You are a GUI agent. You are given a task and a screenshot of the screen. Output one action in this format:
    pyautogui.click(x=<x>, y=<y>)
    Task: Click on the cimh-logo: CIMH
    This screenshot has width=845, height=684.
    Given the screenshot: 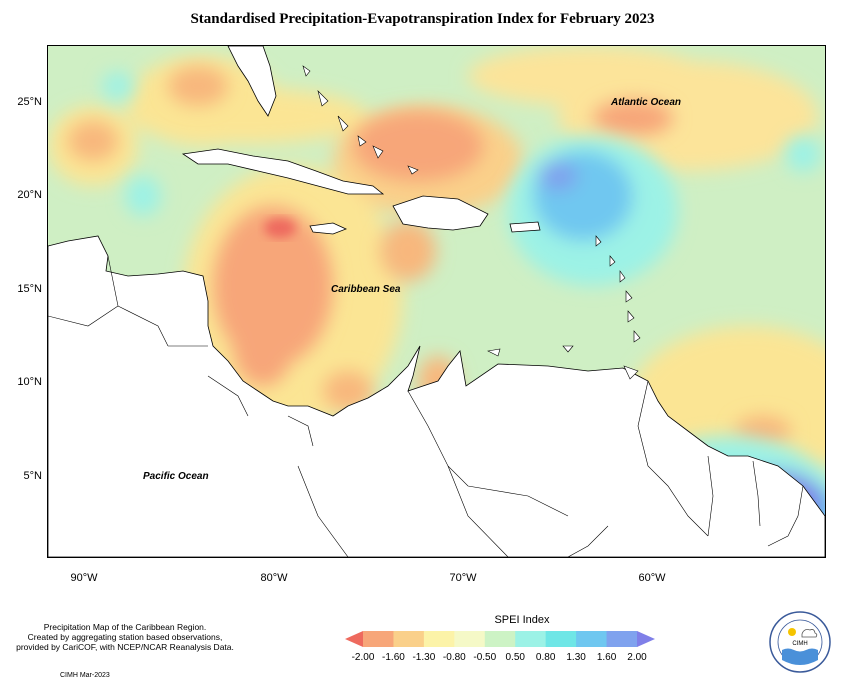 What is the action you would take?
    pyautogui.click(x=800, y=642)
    